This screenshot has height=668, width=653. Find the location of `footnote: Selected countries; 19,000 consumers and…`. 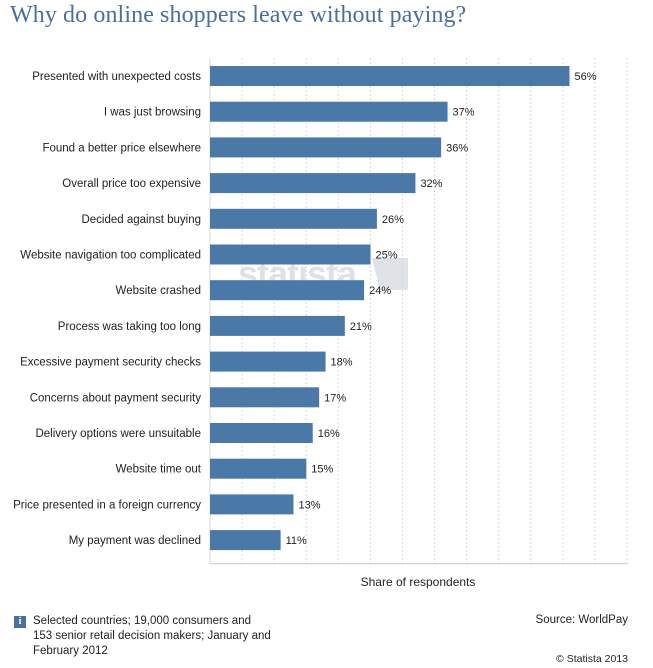

footnote: Selected countries; 19,000 consumers and… is located at coordinates (152, 636).